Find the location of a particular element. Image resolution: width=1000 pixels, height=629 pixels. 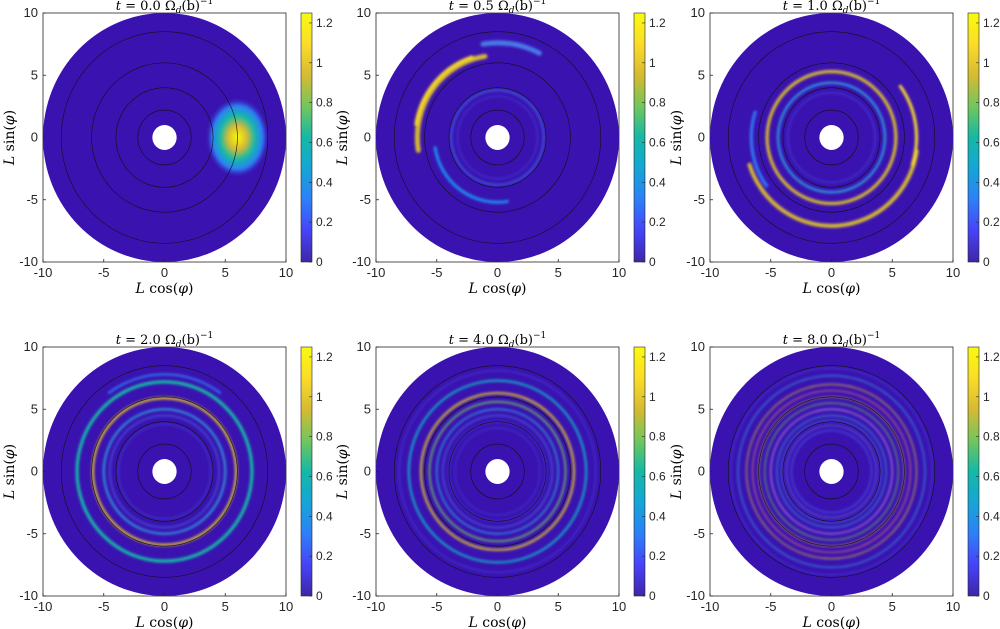

label-part: = 0.5 Ω is located at coordinates (481, 7).